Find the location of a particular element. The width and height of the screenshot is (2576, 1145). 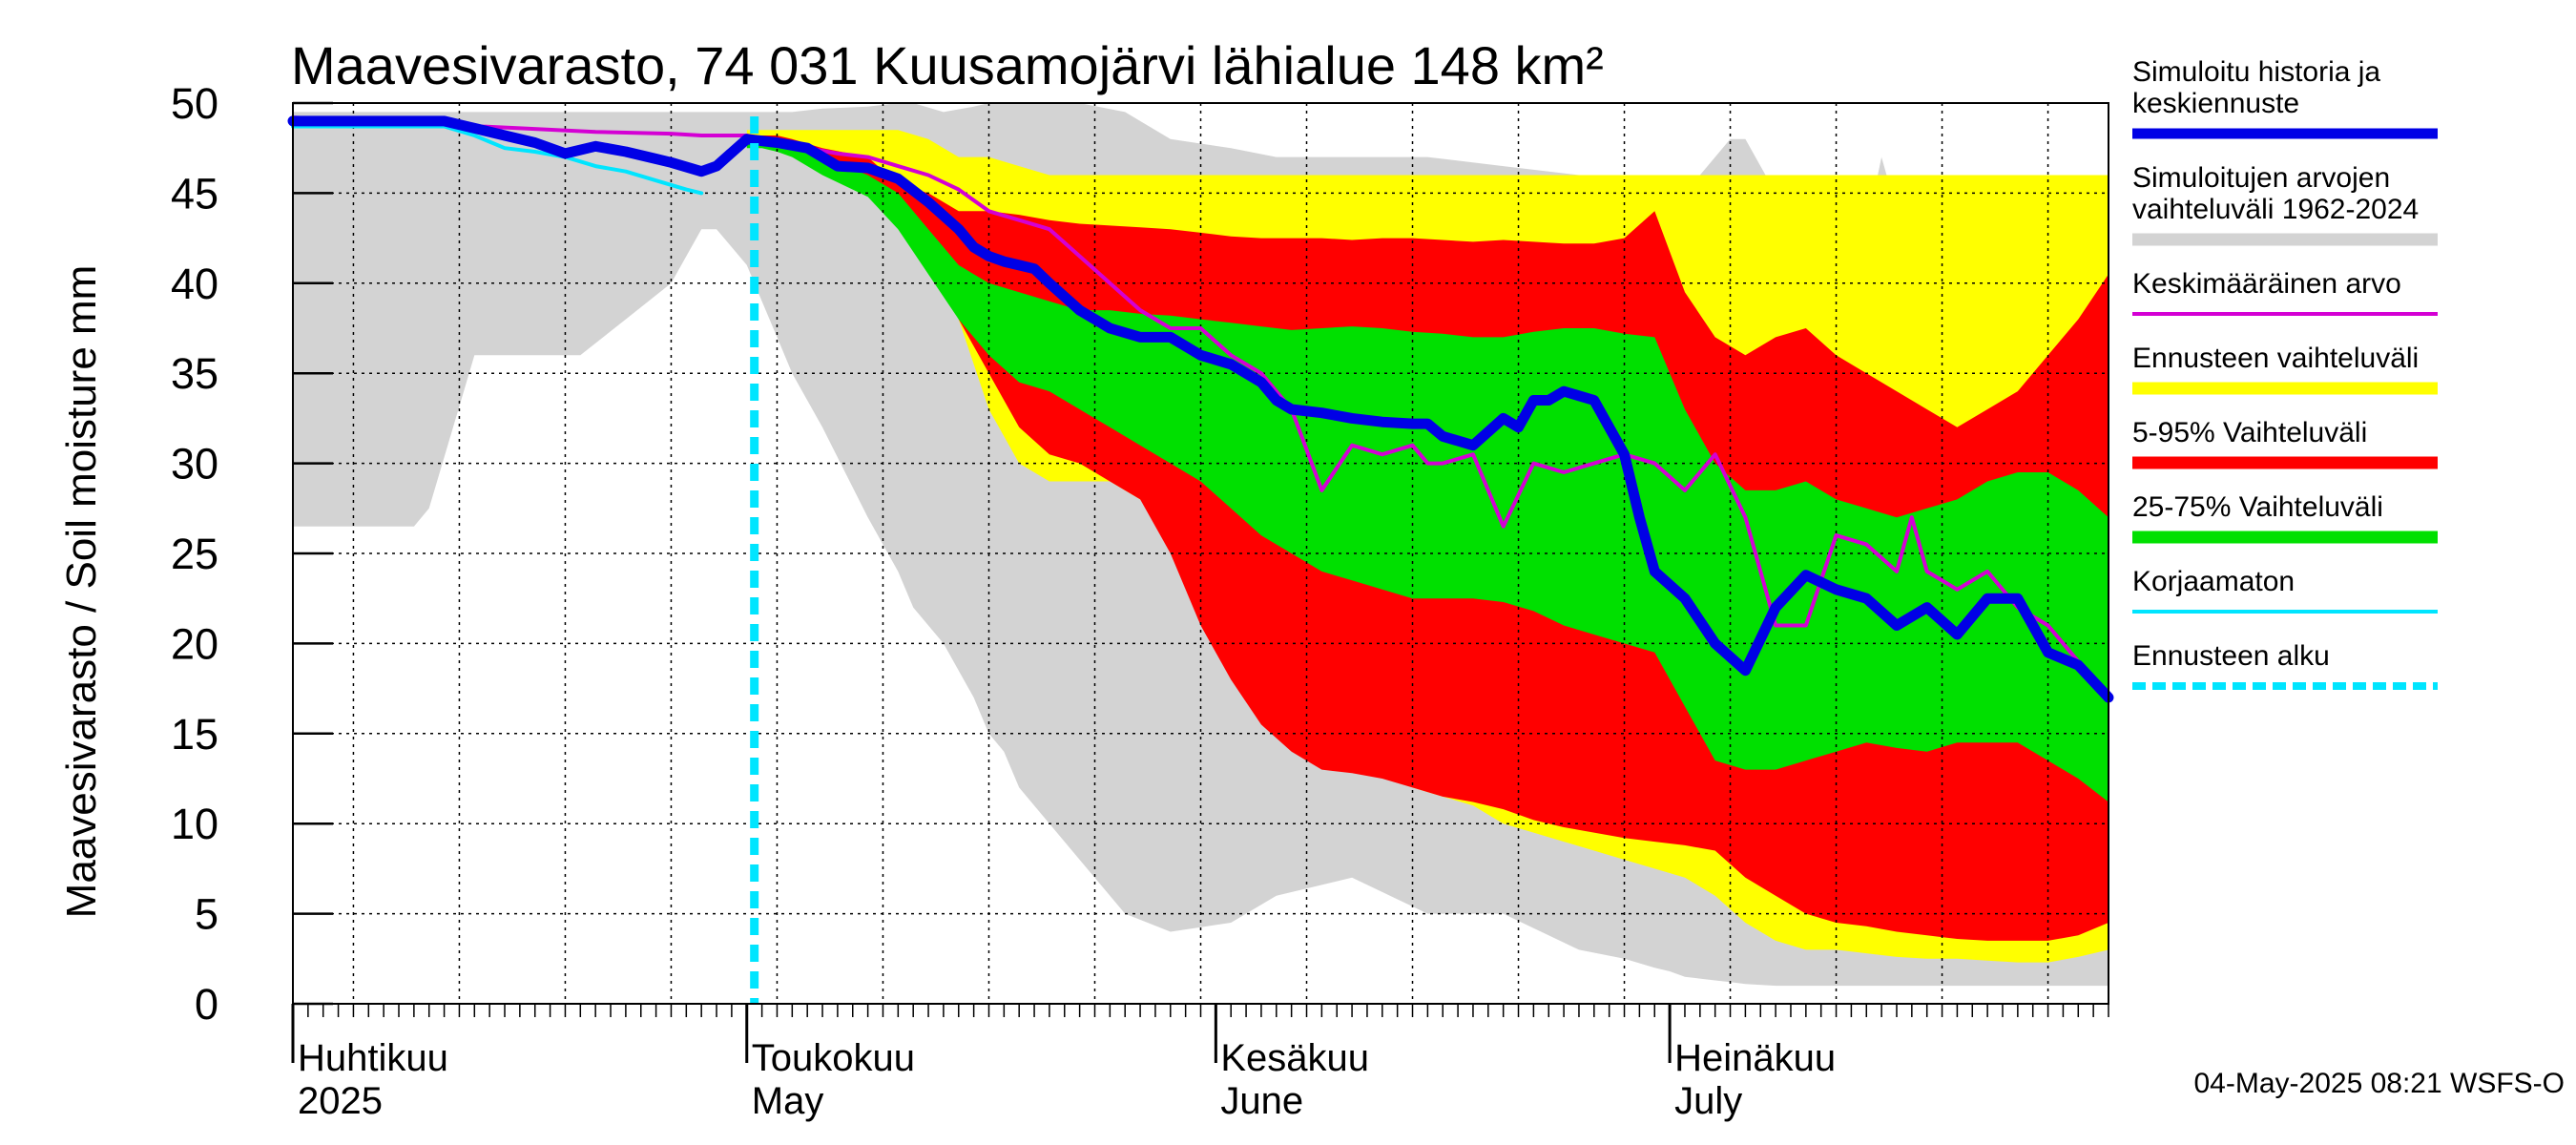

month-label-en: 2025 is located at coordinates (340, 1101).